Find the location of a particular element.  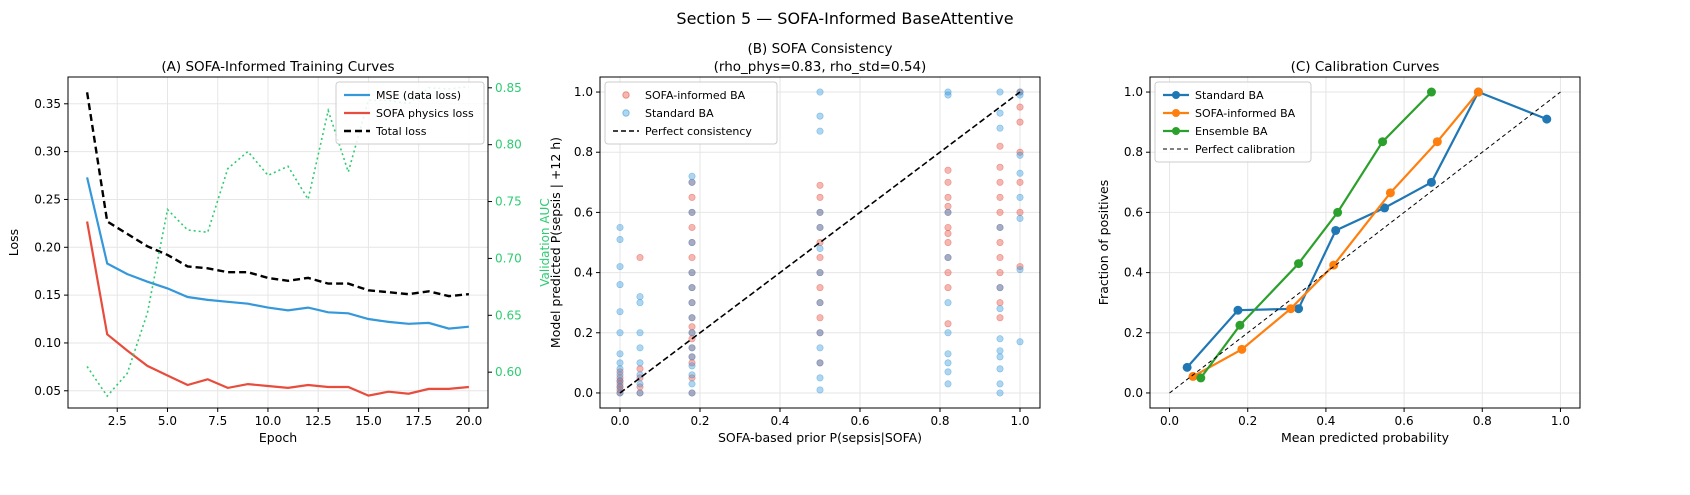

x-tick-label: 10.0 is located at coordinates (268, 421).